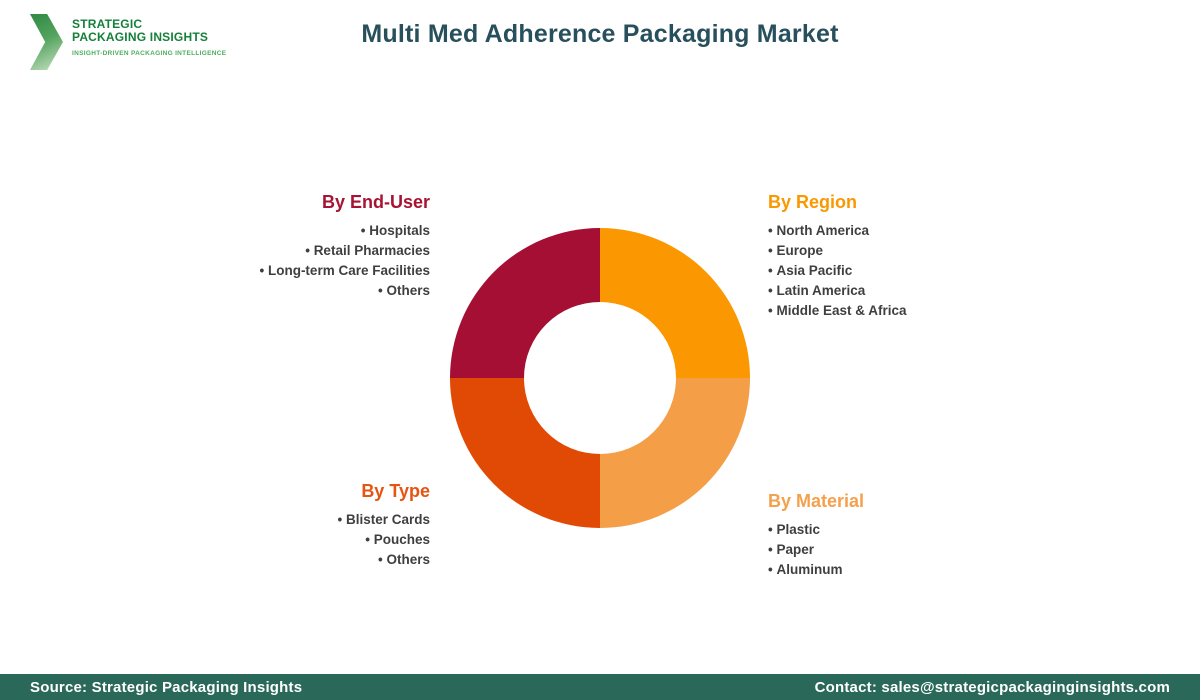 Image resolution: width=1200 pixels, height=700 pixels. Describe the element at coordinates (280, 251) in the screenshot. I see `list-item: Retail Pharmacies` at that location.